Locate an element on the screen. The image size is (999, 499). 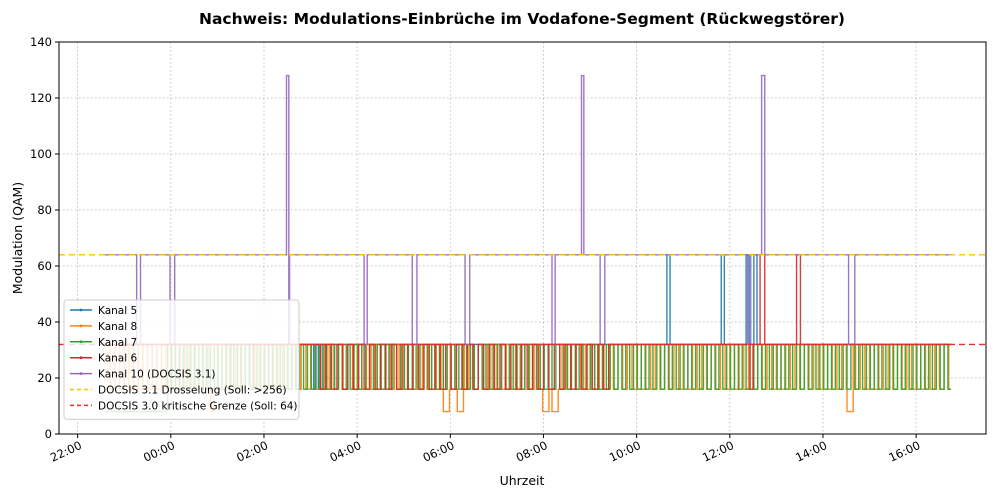
x-tick-label: 02:00 is located at coordinates (252, 451).